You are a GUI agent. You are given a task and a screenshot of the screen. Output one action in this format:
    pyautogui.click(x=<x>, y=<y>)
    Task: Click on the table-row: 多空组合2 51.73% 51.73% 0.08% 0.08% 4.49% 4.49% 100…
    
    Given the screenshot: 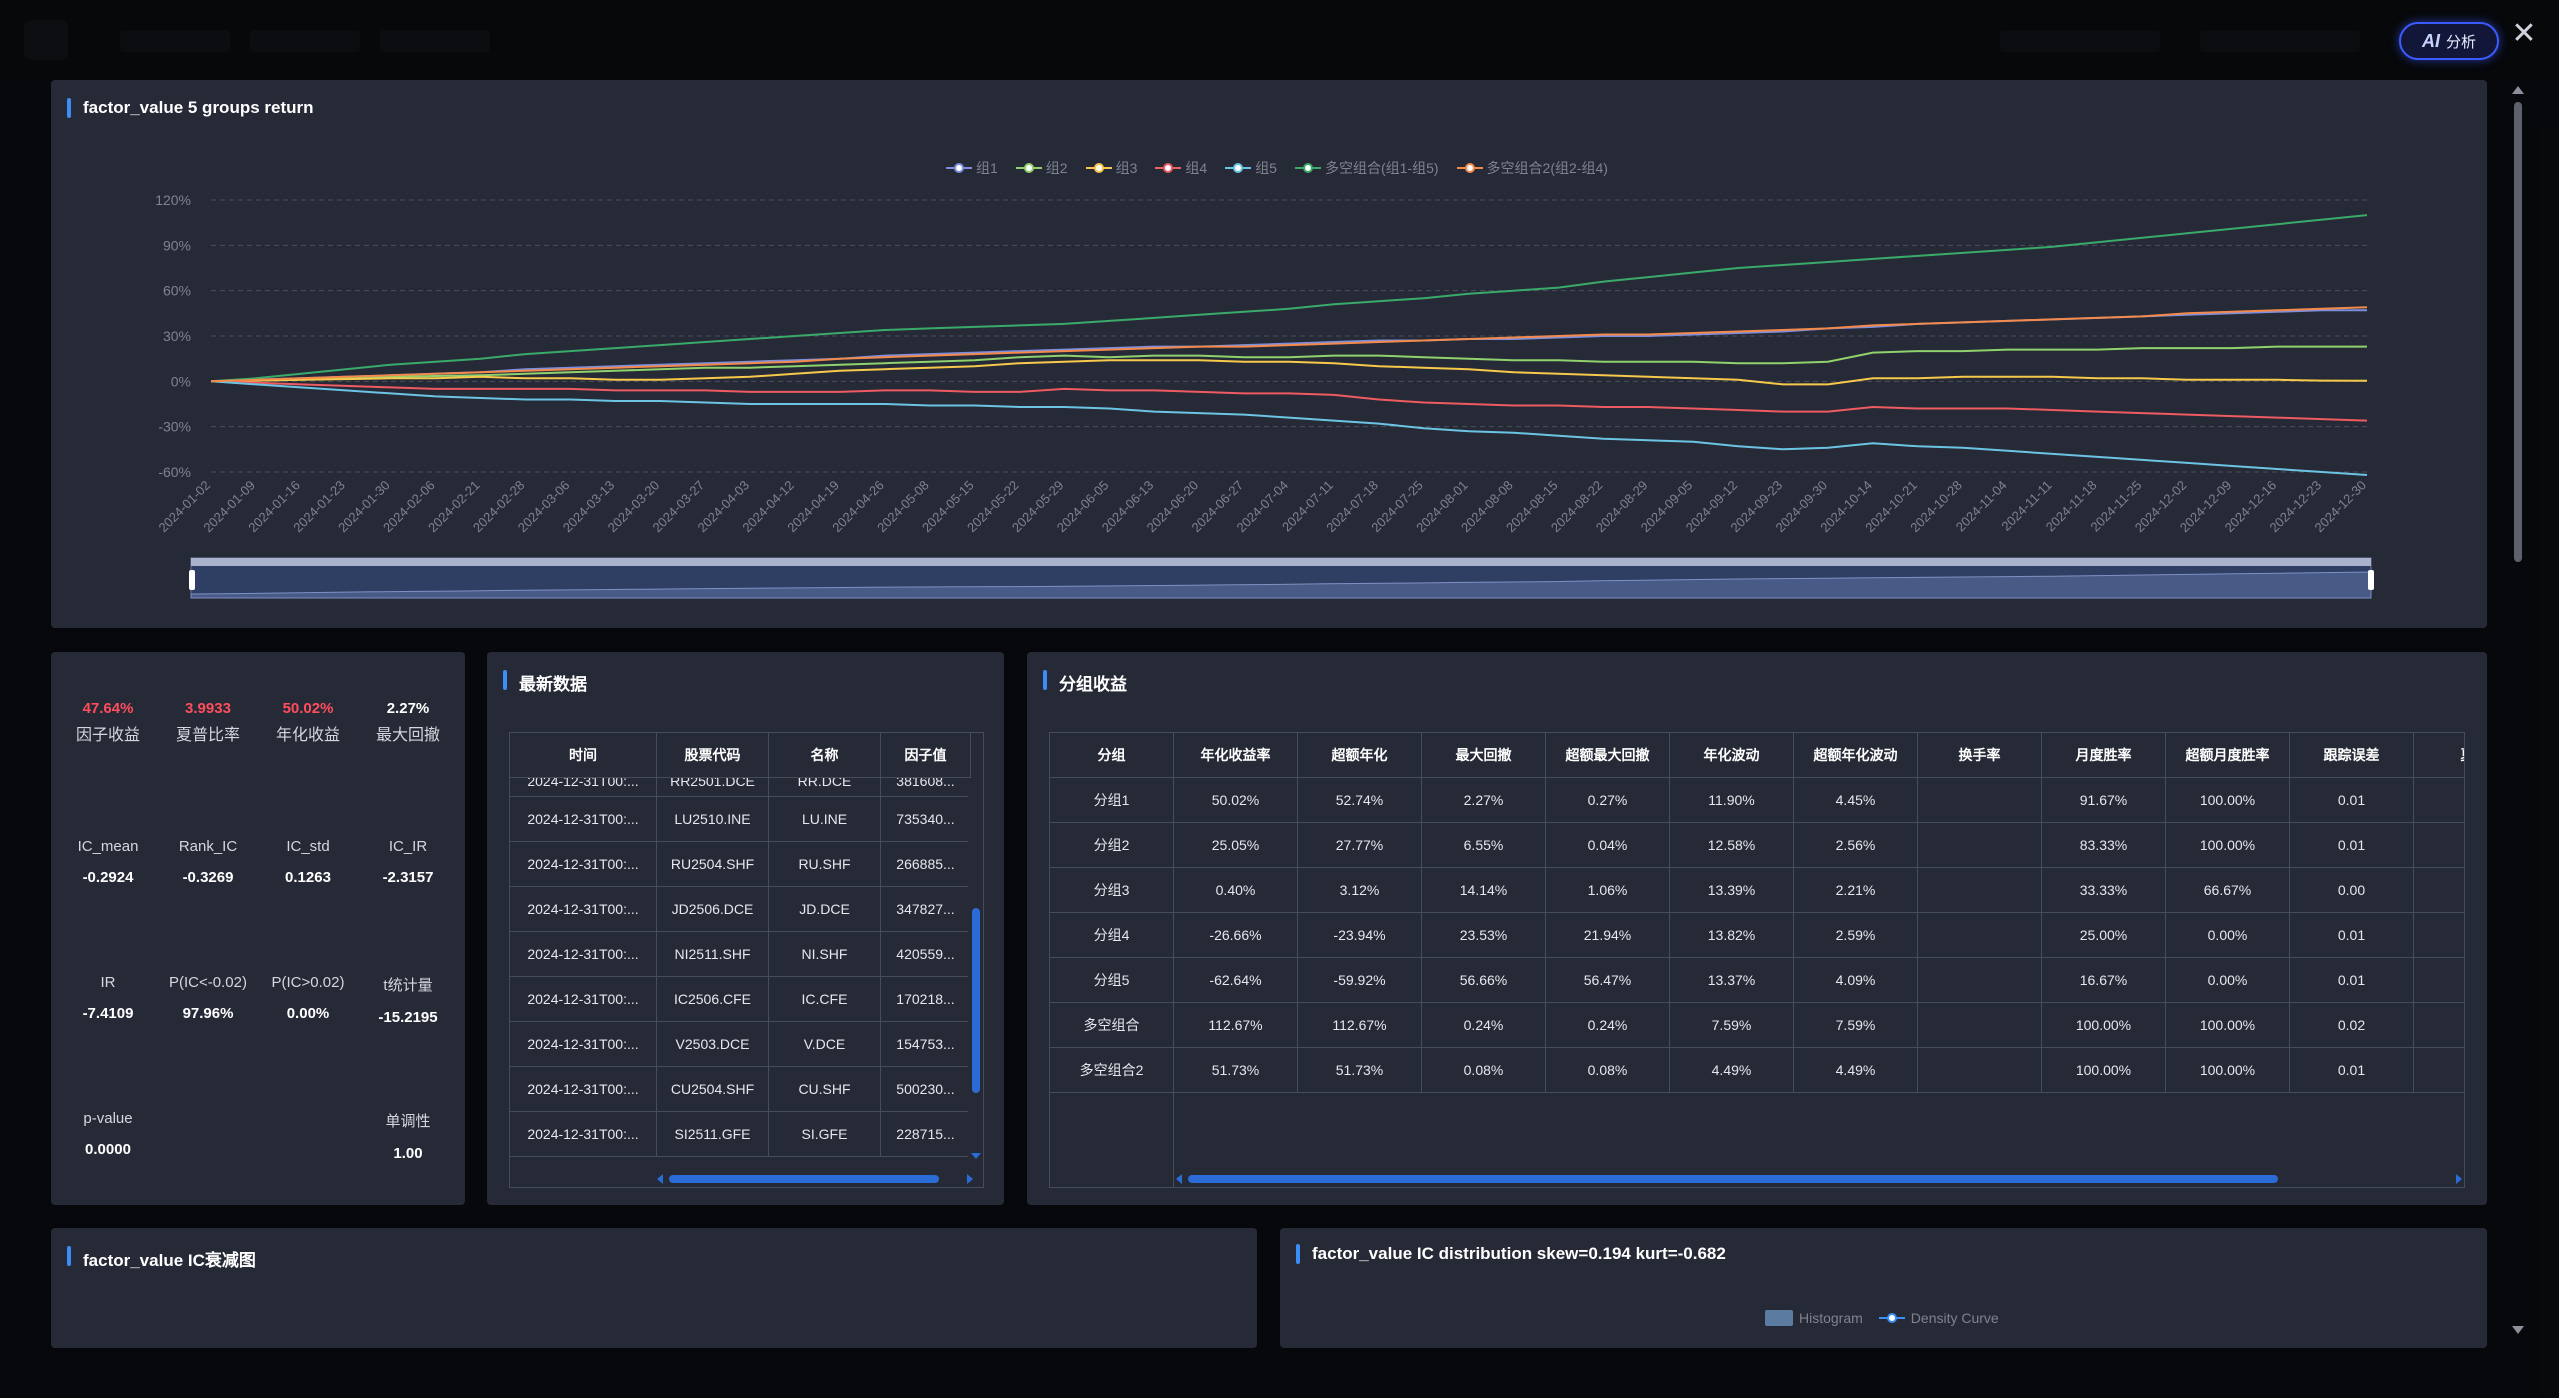 What is the action you would take?
    pyautogui.click(x=1757, y=1070)
    